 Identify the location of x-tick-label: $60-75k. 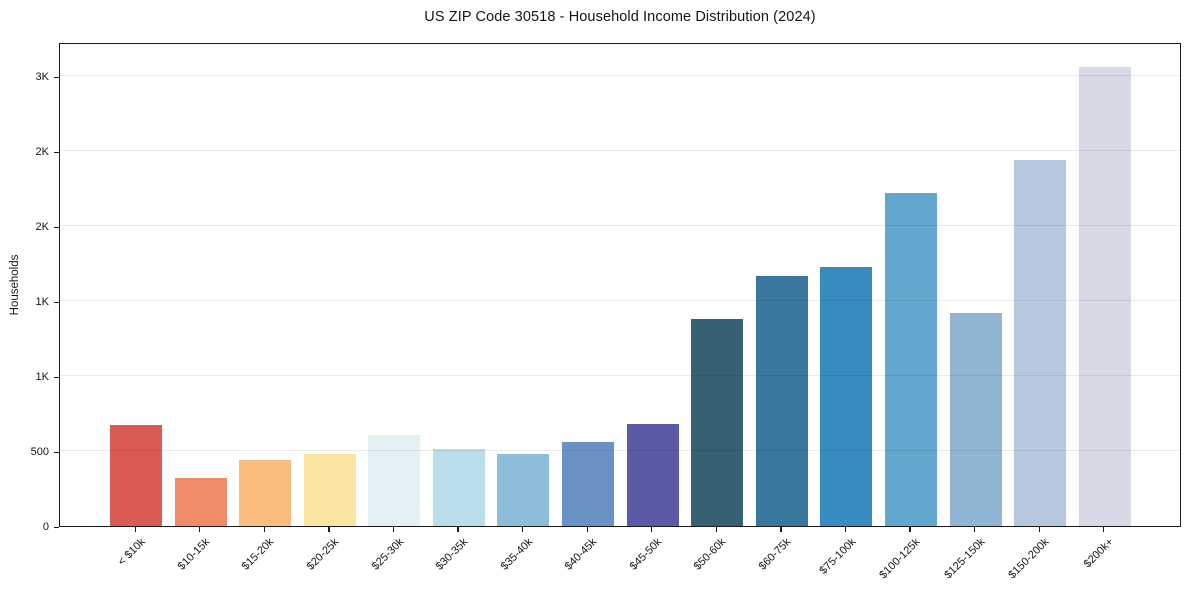
(775, 554).